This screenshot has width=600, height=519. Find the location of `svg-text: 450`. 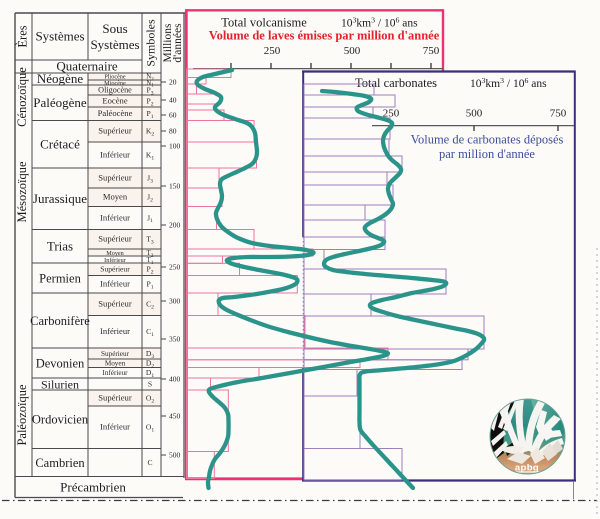

svg-text: 450 is located at coordinates (175, 416).